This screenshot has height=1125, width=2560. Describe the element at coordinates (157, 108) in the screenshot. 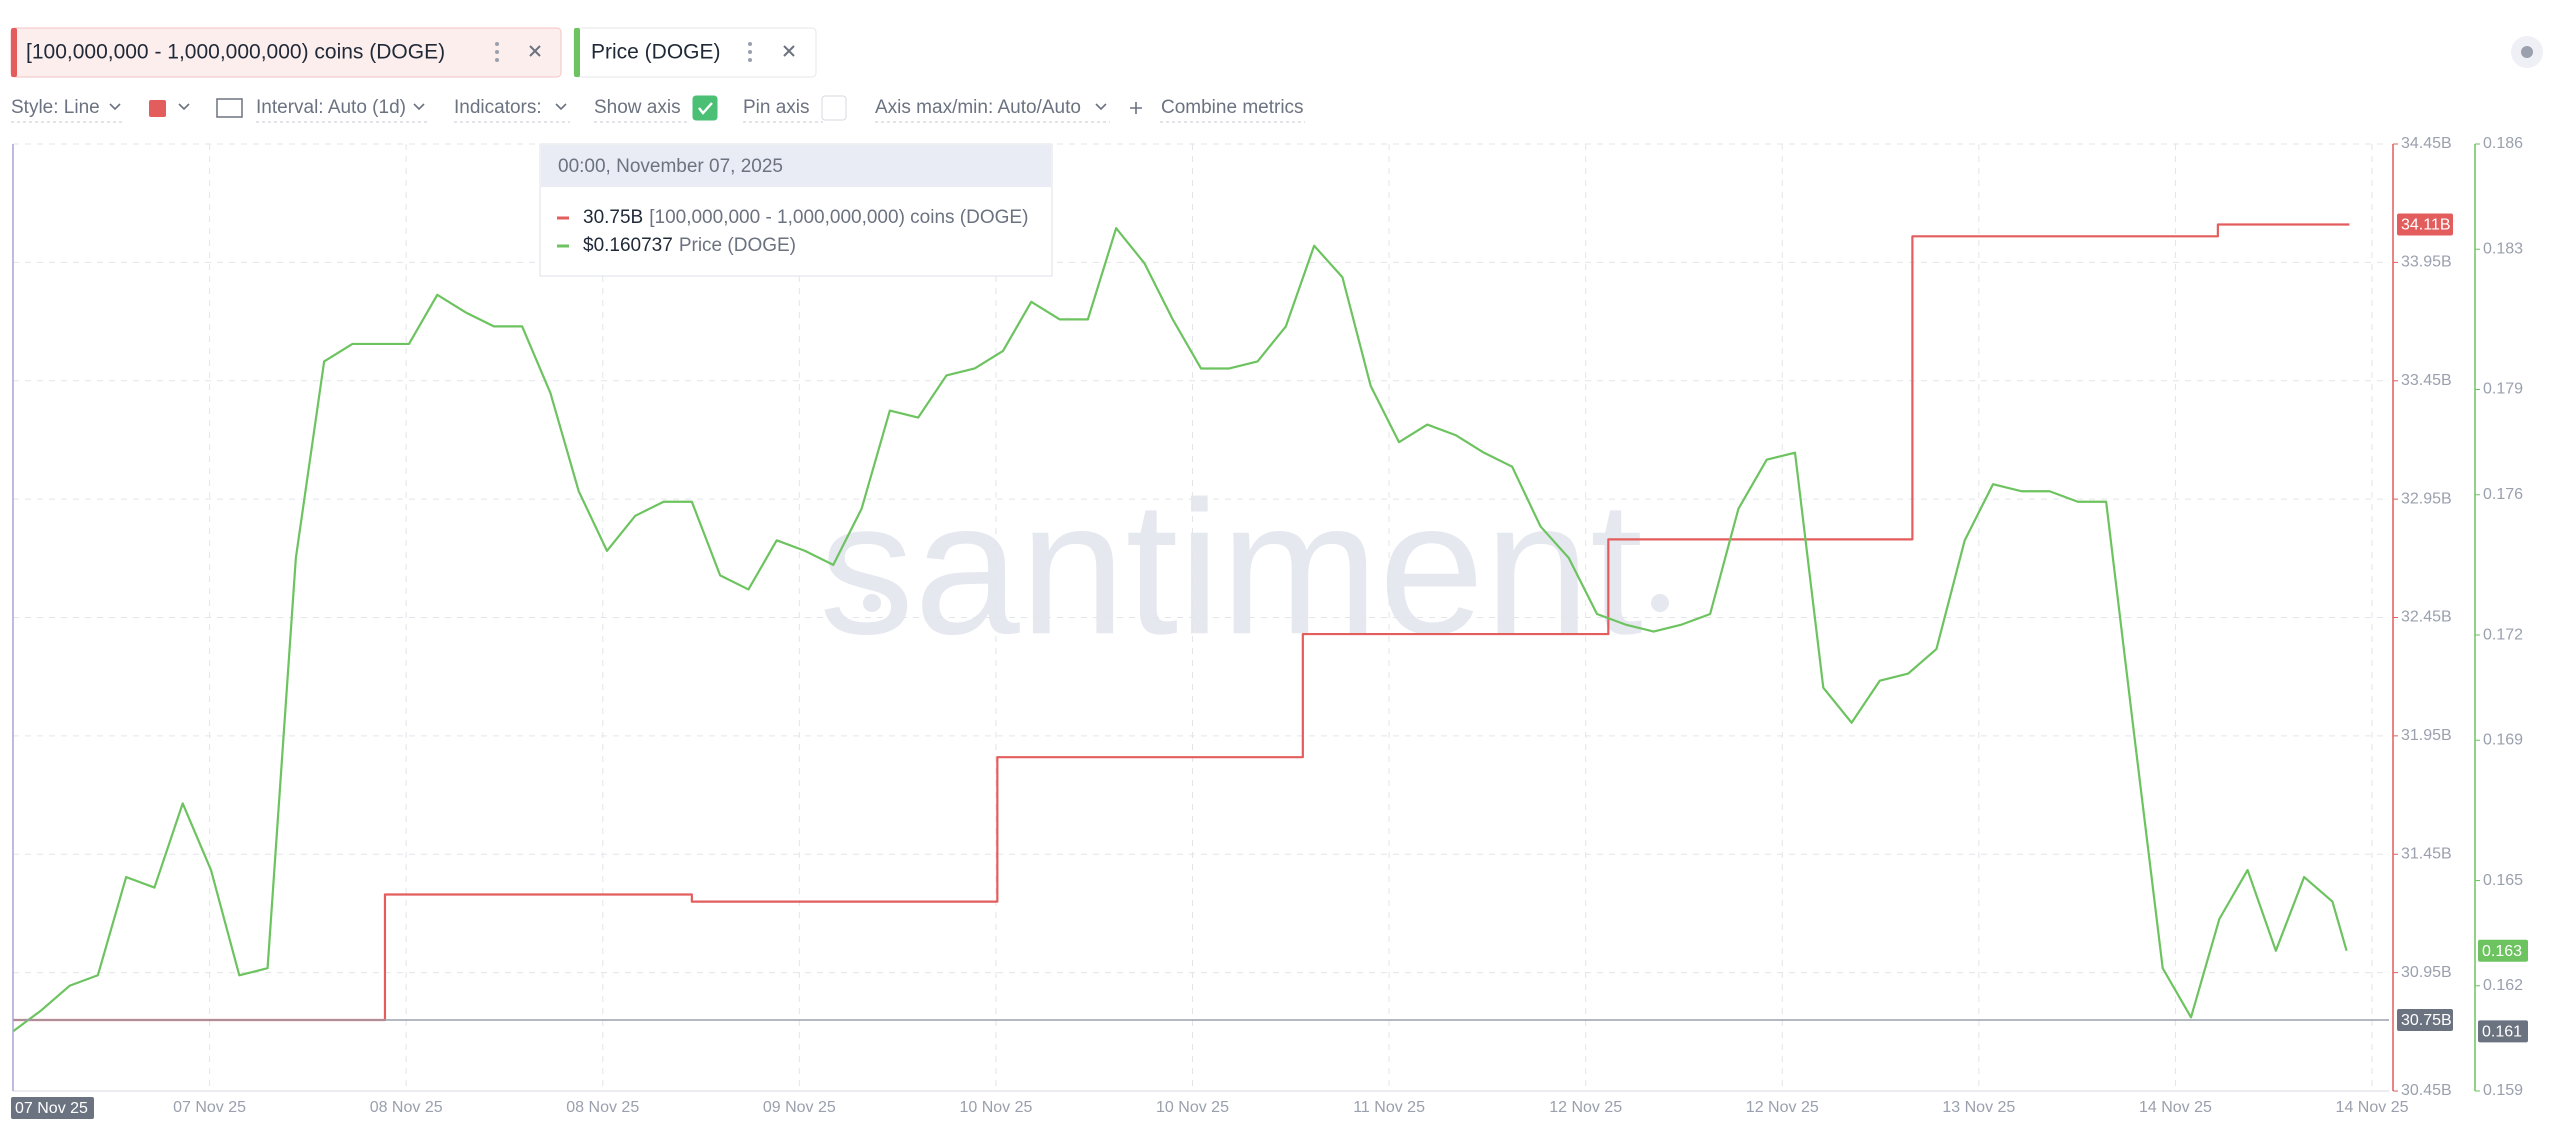

I see `color-swatch` at that location.